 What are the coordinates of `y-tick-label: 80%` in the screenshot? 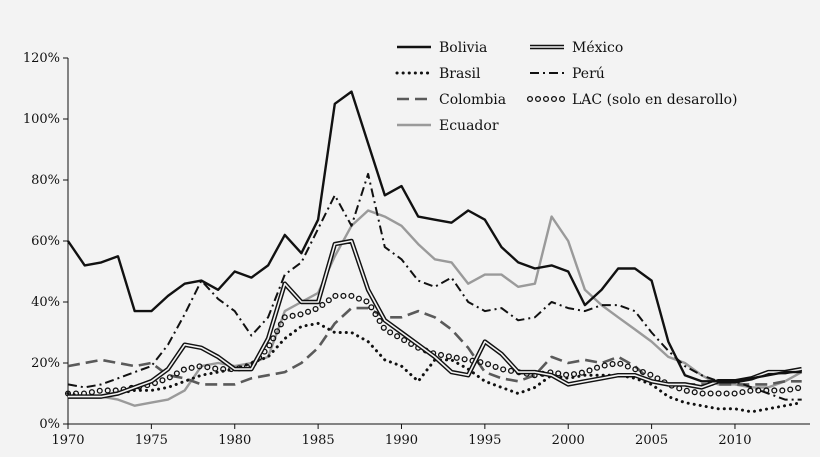 It's located at (45, 180).